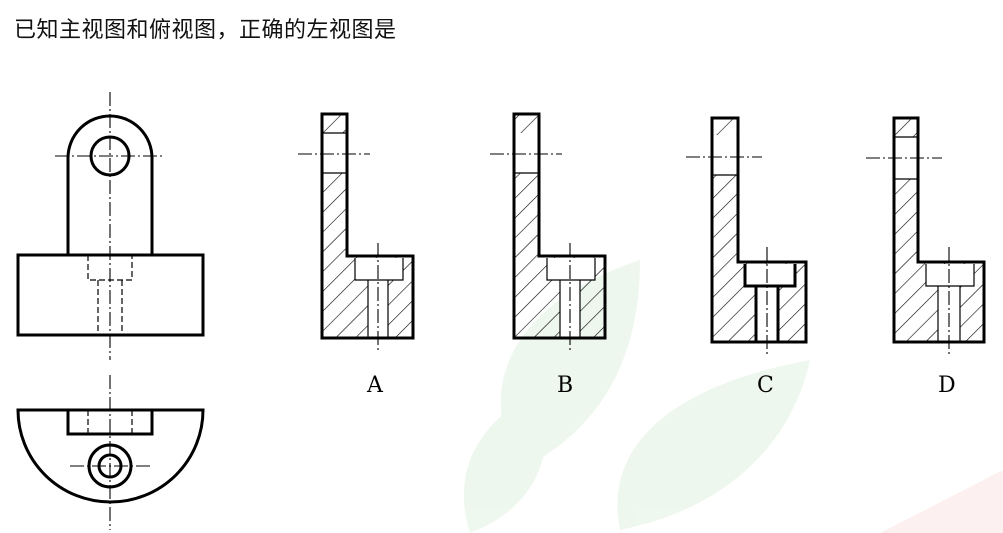 Image resolution: width=1003 pixels, height=533 pixels. Describe the element at coordinates (565, 385) in the screenshot. I see `option-b-label: B` at that location.